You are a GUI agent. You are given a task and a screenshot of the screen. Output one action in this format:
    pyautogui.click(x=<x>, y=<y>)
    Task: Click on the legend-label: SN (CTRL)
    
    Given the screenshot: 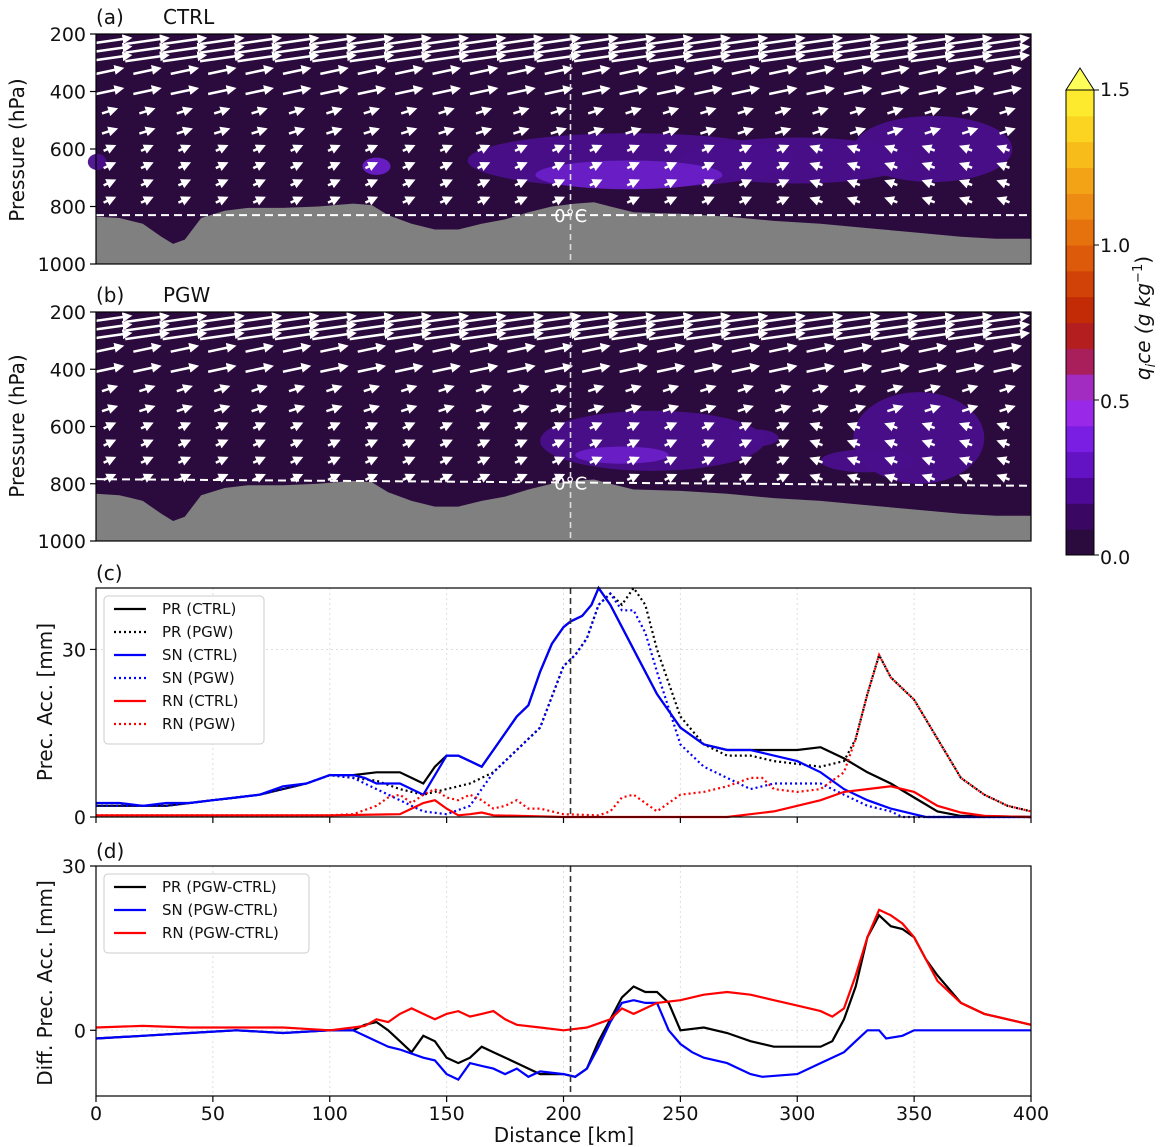 What is the action you would take?
    pyautogui.click(x=200, y=655)
    